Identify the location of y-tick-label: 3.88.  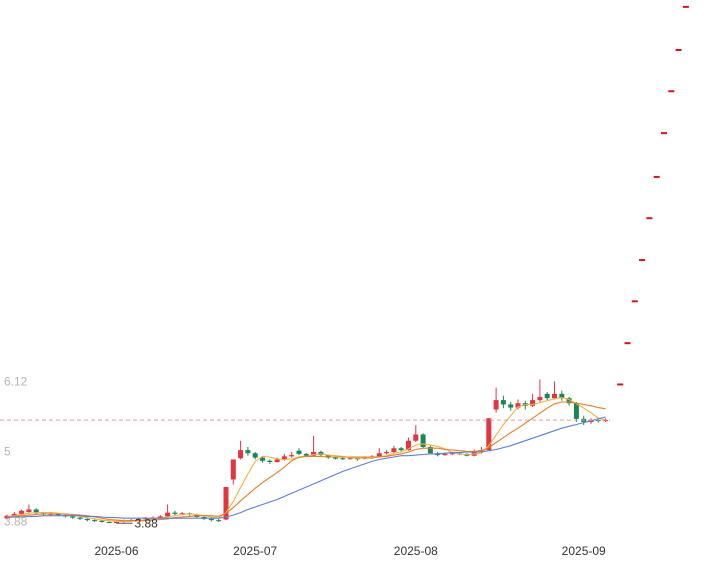
(16, 521).